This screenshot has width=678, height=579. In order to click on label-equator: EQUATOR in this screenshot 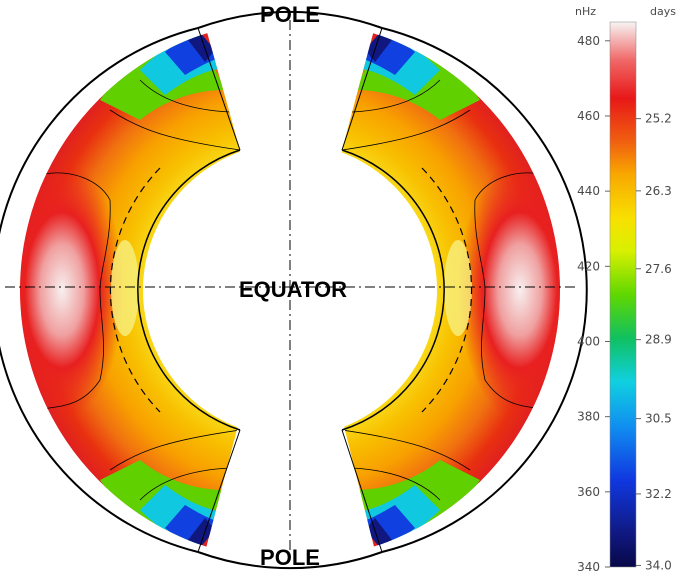, I will do `click(293, 289)`.